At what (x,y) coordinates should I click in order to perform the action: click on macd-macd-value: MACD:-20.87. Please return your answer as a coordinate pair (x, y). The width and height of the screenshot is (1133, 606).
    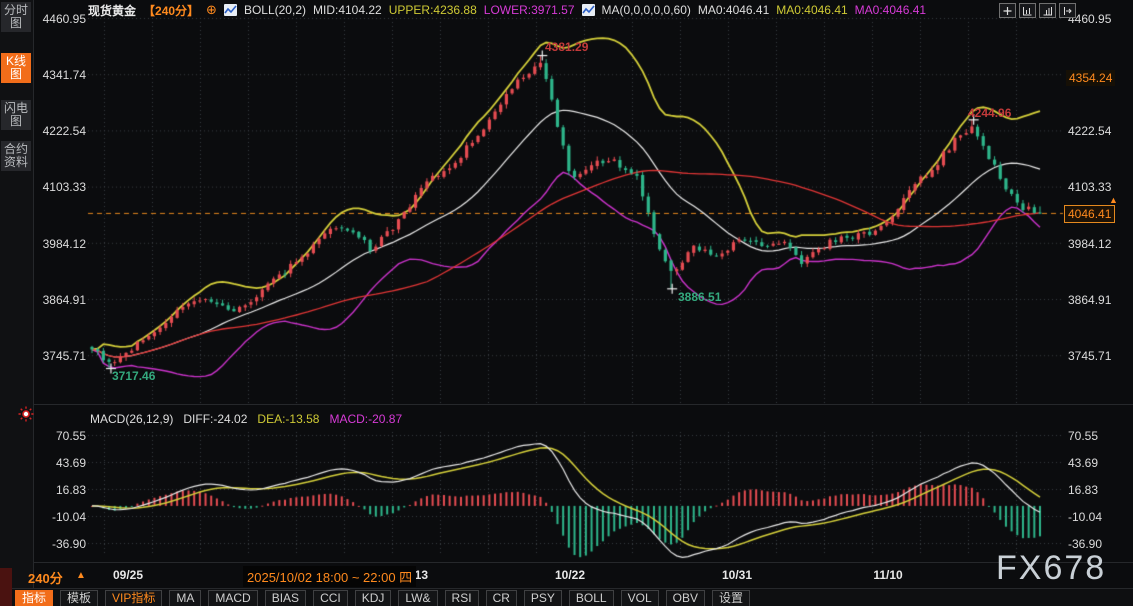
    Looking at the image, I should click on (366, 419).